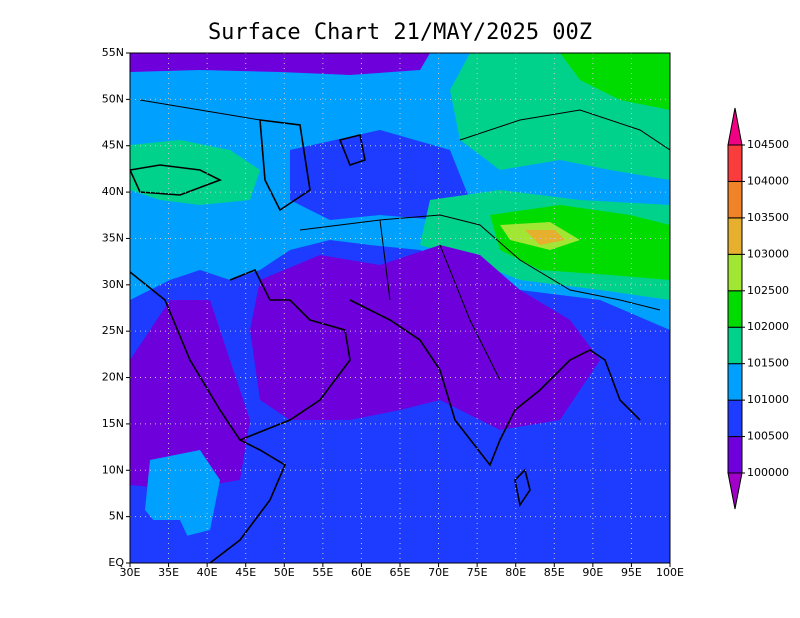 The width and height of the screenshot is (800, 618). I want to click on lon-label: 35E, so click(168, 572).